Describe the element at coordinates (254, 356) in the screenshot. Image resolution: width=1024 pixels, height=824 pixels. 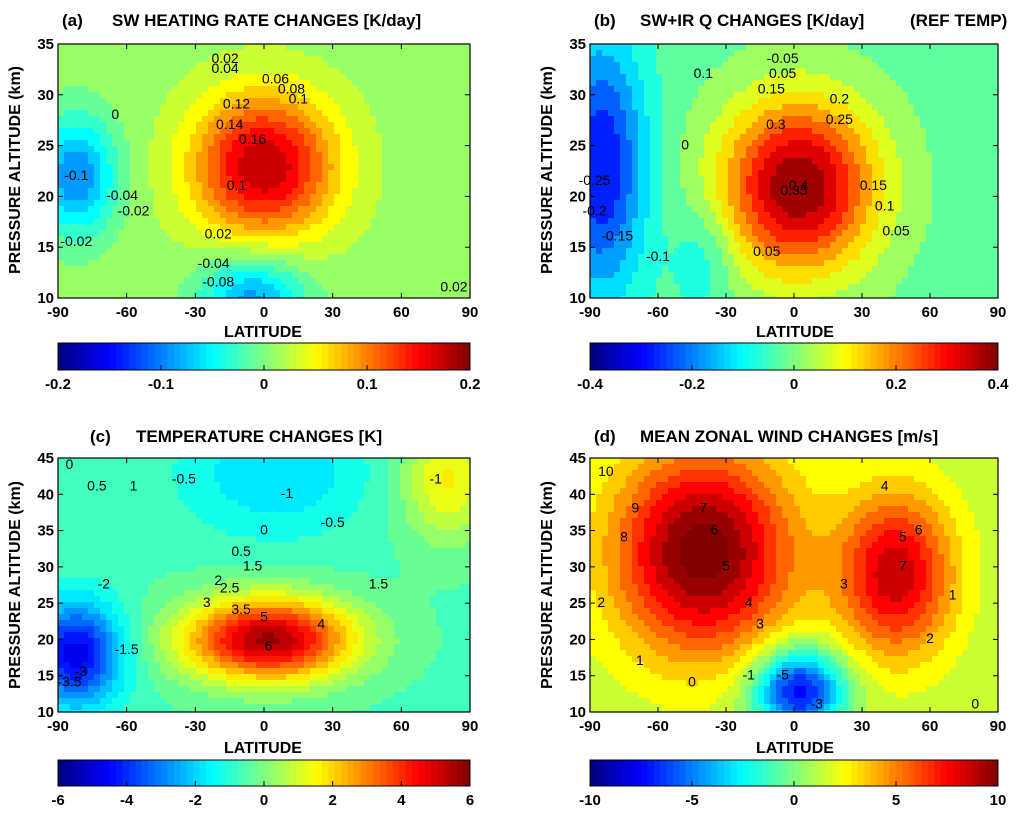
I see `colorbar-swatch` at that location.